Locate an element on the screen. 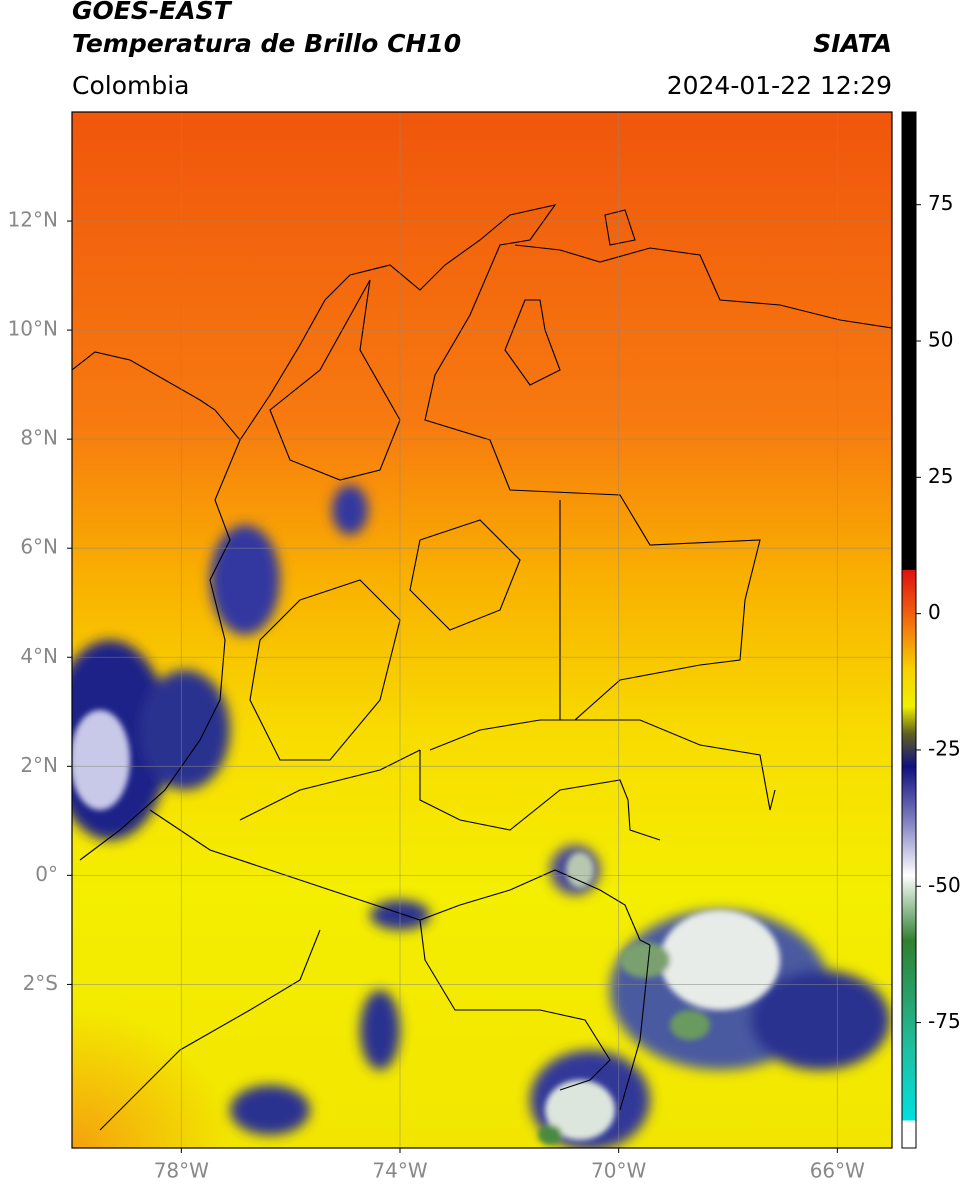 Image resolution: width=966 pixels, height=1190 pixels. colorbar-tick-label: 50 is located at coordinates (940, 340).